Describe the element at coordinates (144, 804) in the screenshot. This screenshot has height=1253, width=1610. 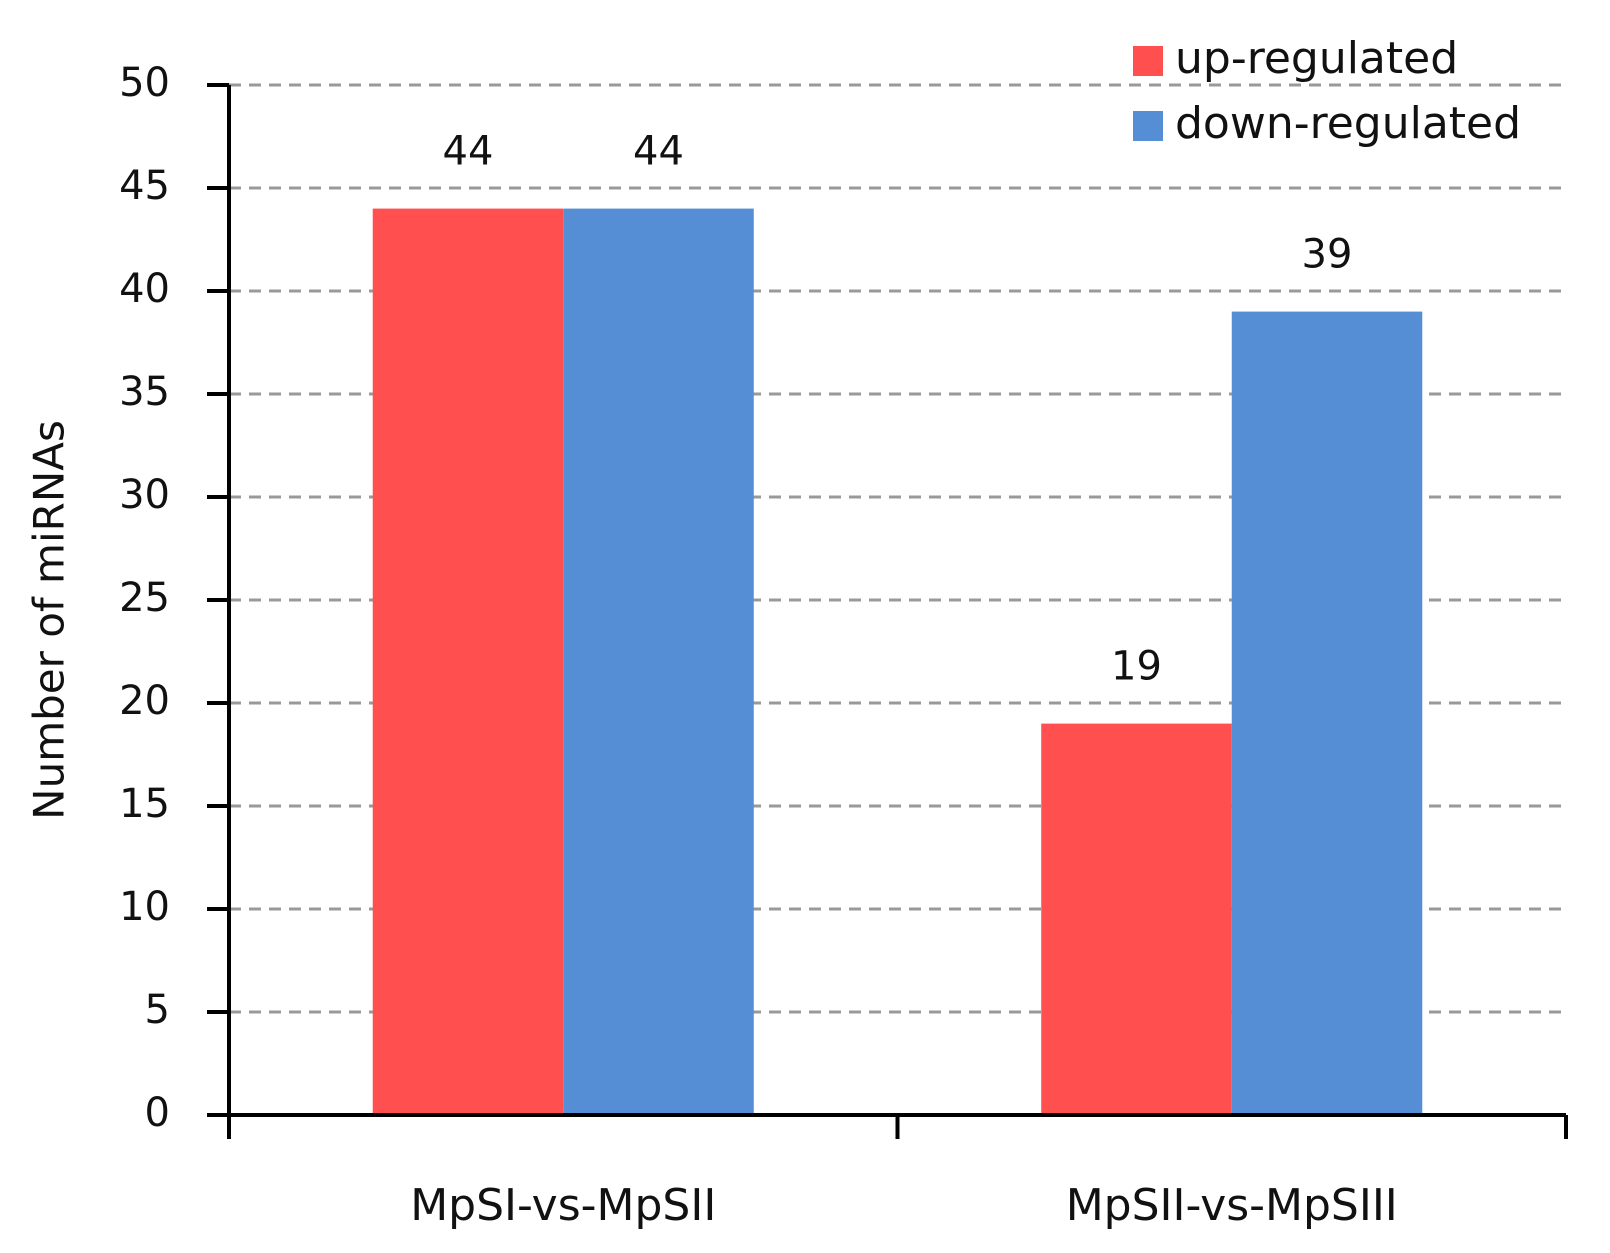
I see `y-tick-label: 15` at that location.